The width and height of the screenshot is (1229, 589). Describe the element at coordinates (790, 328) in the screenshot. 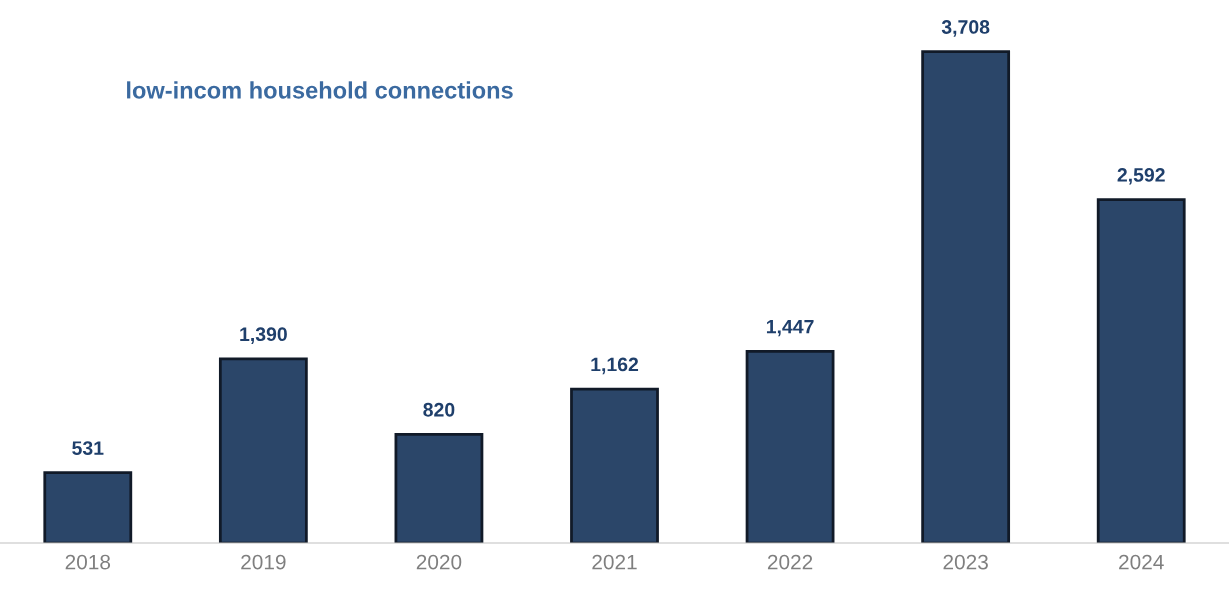

I see `data-label: 1,447` at that location.